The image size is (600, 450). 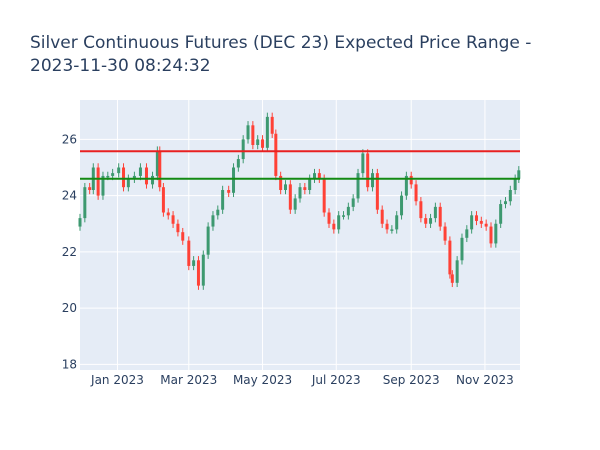 I want to click on x-tick-label: Nov 2023, so click(x=485, y=380).